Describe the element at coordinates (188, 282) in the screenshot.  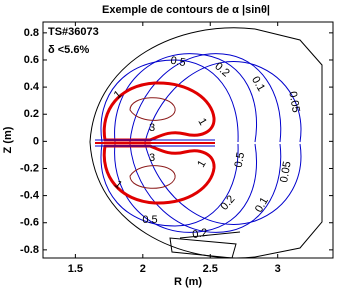
I see `x-axis-label: R (m)` at that location.